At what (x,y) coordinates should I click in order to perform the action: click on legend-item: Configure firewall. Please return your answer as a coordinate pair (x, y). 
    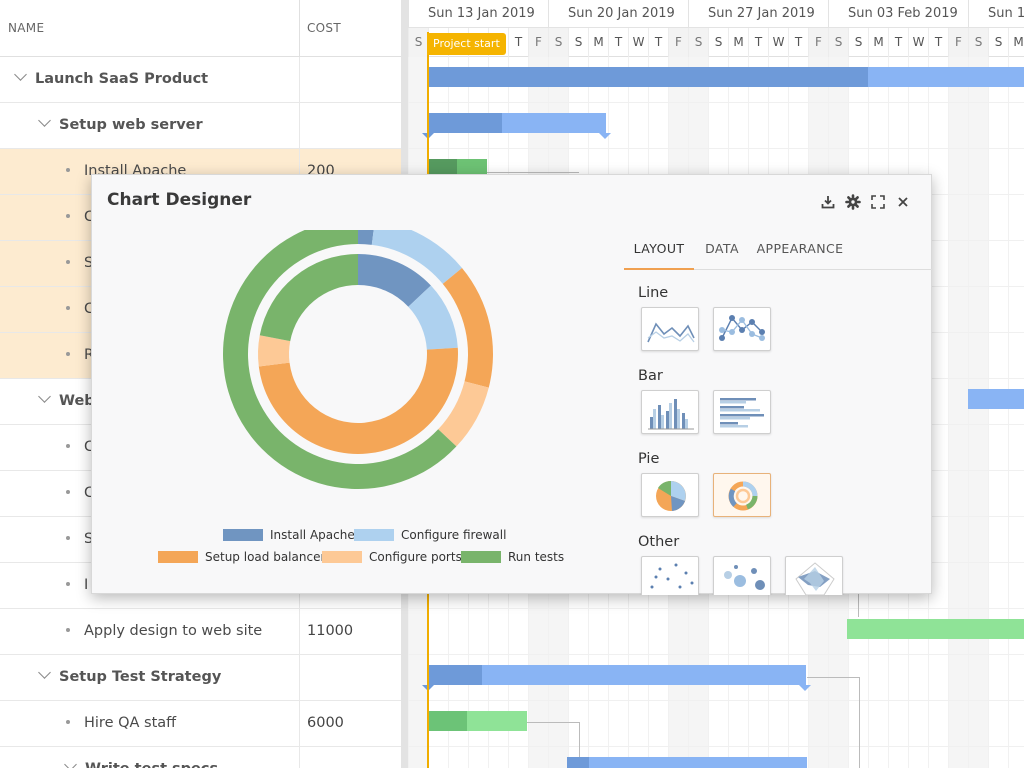
    Looking at the image, I should click on (430, 535).